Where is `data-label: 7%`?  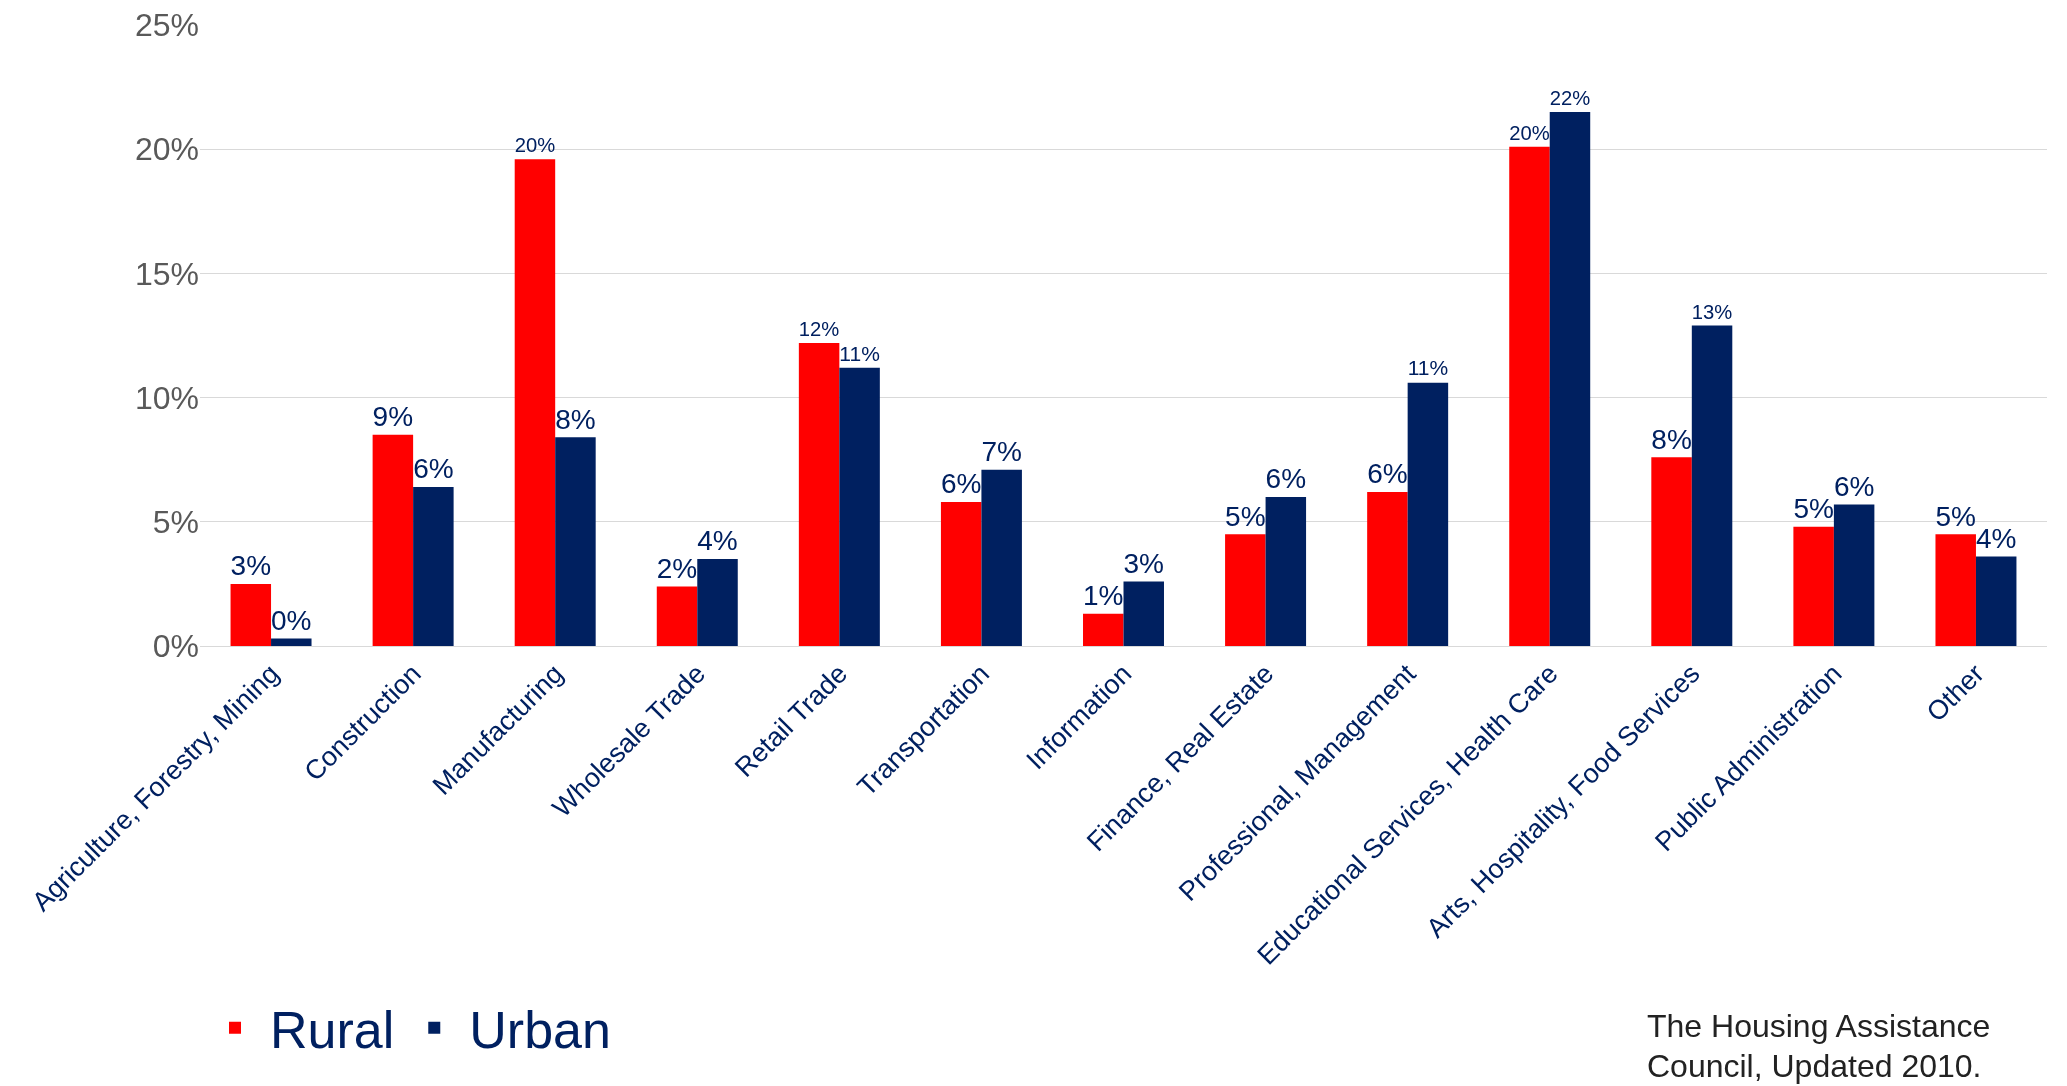 data-label: 7% is located at coordinates (1001, 452).